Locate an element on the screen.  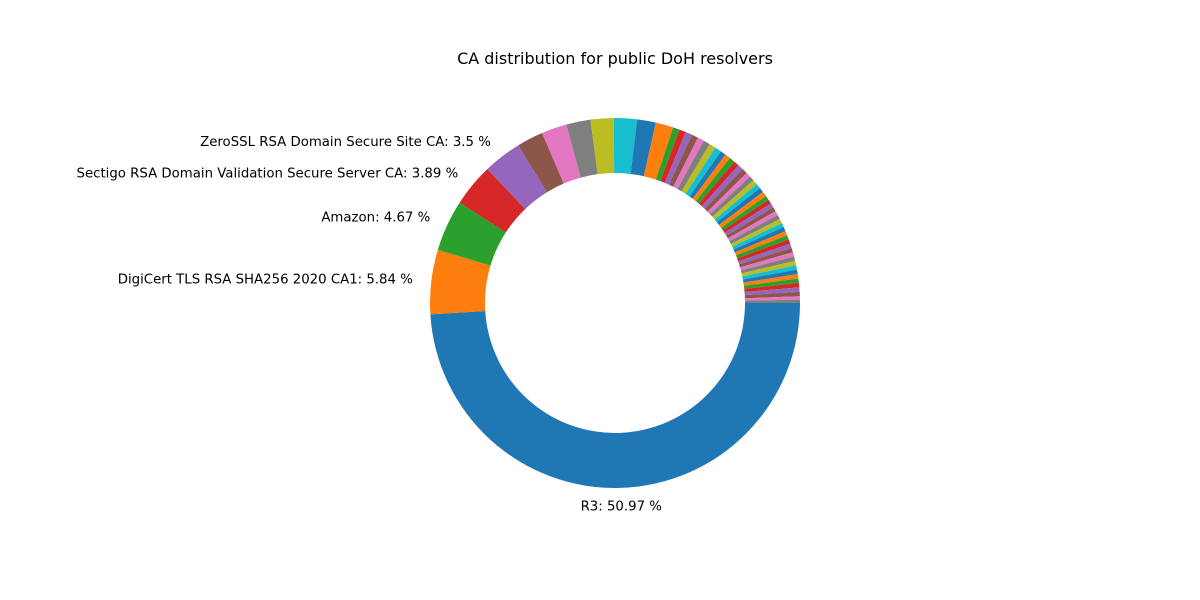
slice-label: R3: 50.97 % is located at coordinates (621, 506).